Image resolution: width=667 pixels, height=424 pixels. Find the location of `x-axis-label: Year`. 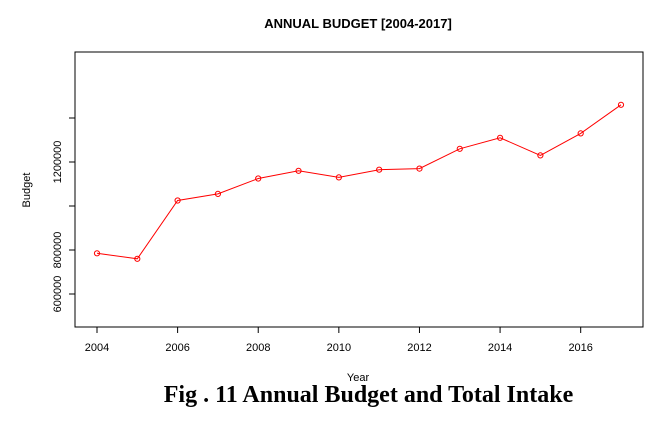

x-axis-label: Year is located at coordinates (358, 378).